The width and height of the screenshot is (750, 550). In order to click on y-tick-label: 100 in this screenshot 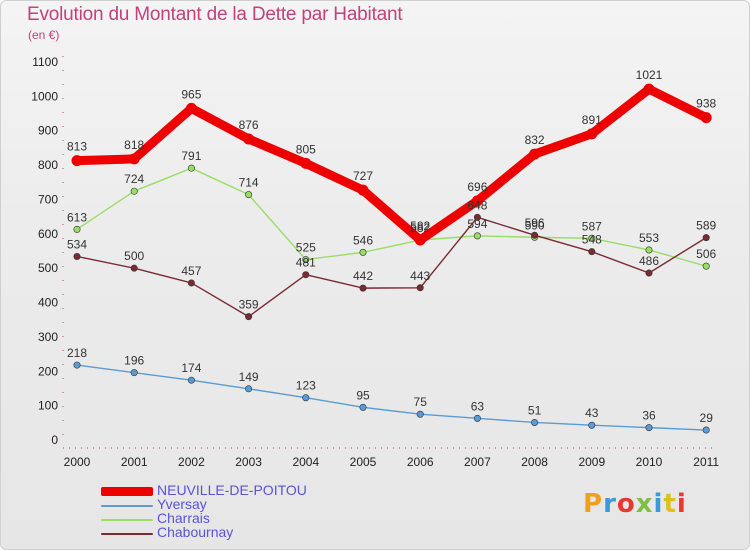, I will do `click(48, 406)`.